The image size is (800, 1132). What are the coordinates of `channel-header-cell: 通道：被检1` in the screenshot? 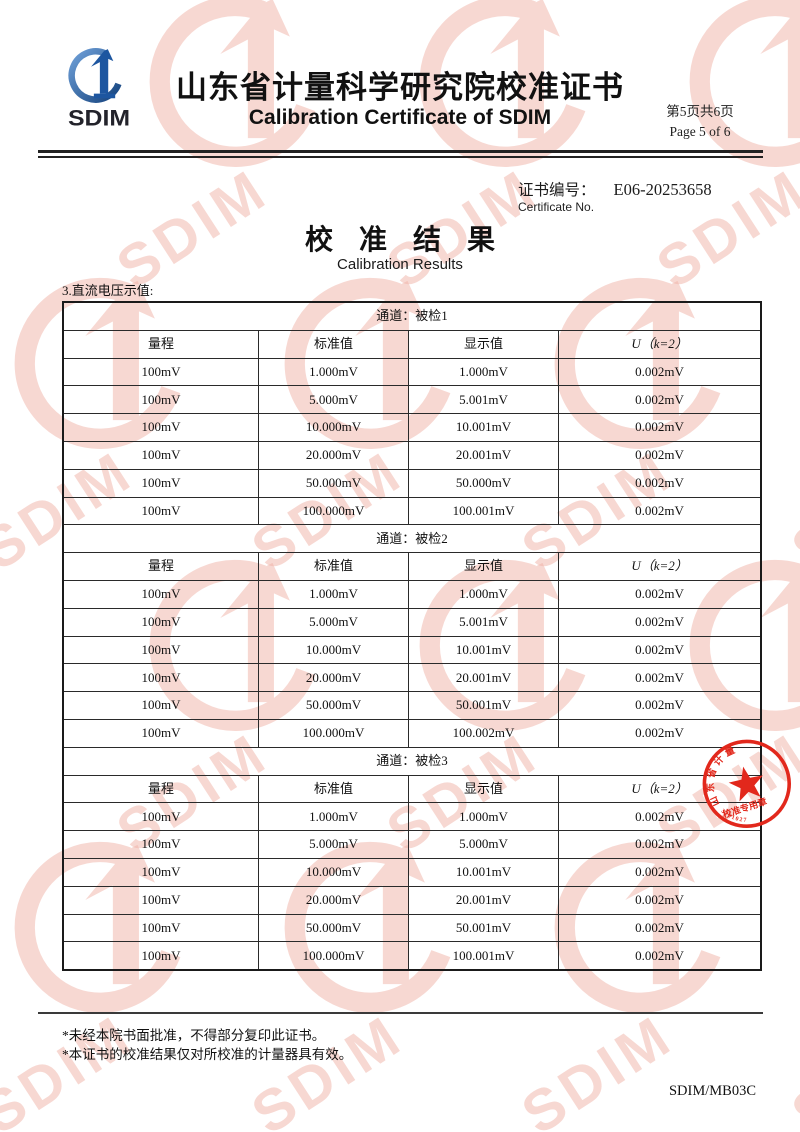 It's located at (412, 316).